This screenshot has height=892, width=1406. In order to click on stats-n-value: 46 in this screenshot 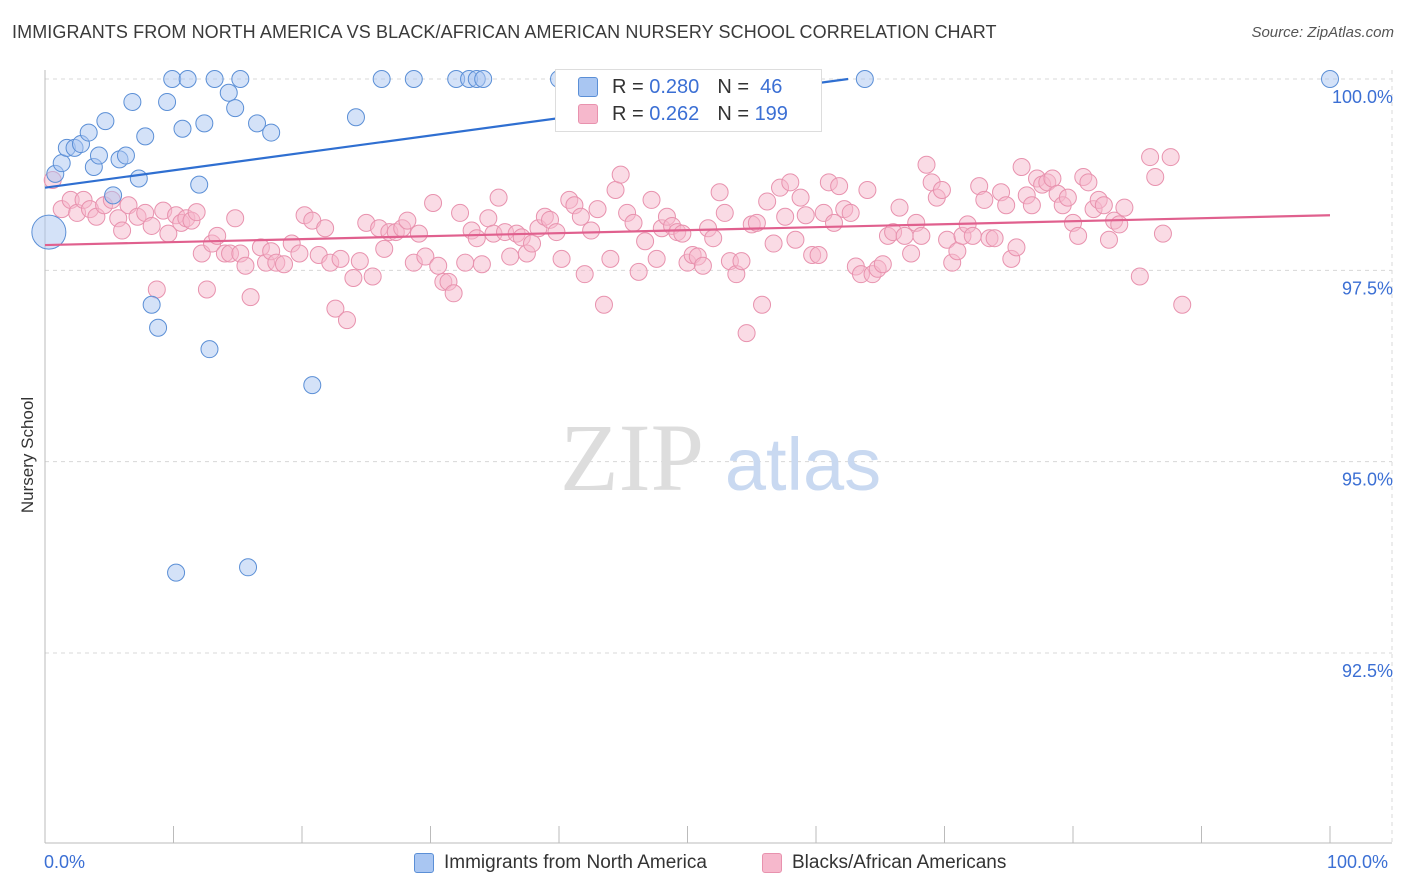, I will do `click(771, 86)`.